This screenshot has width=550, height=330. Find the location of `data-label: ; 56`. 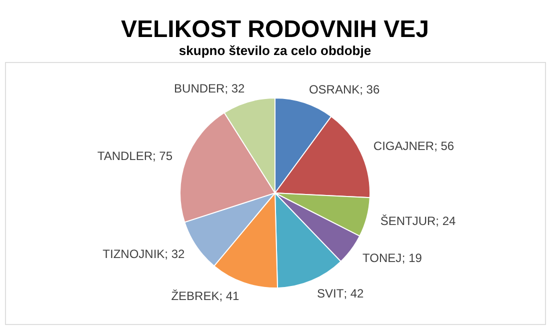

data-label: ; 56 is located at coordinates (444, 146).